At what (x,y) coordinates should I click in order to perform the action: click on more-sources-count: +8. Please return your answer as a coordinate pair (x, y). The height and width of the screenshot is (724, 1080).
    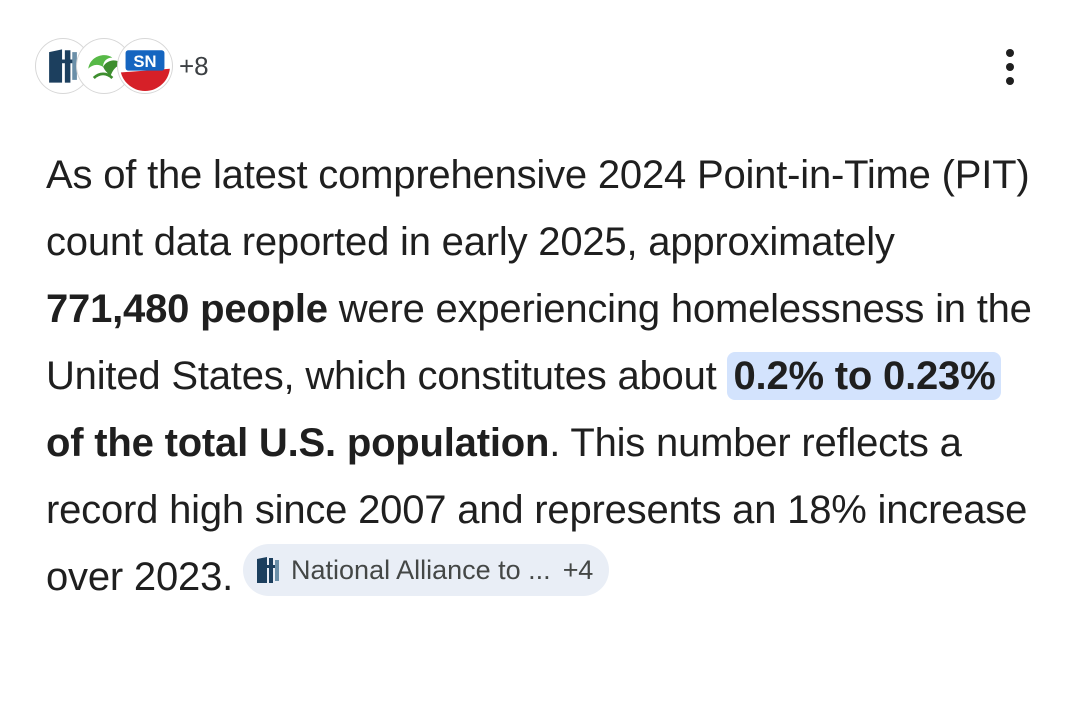
    Looking at the image, I should click on (194, 65).